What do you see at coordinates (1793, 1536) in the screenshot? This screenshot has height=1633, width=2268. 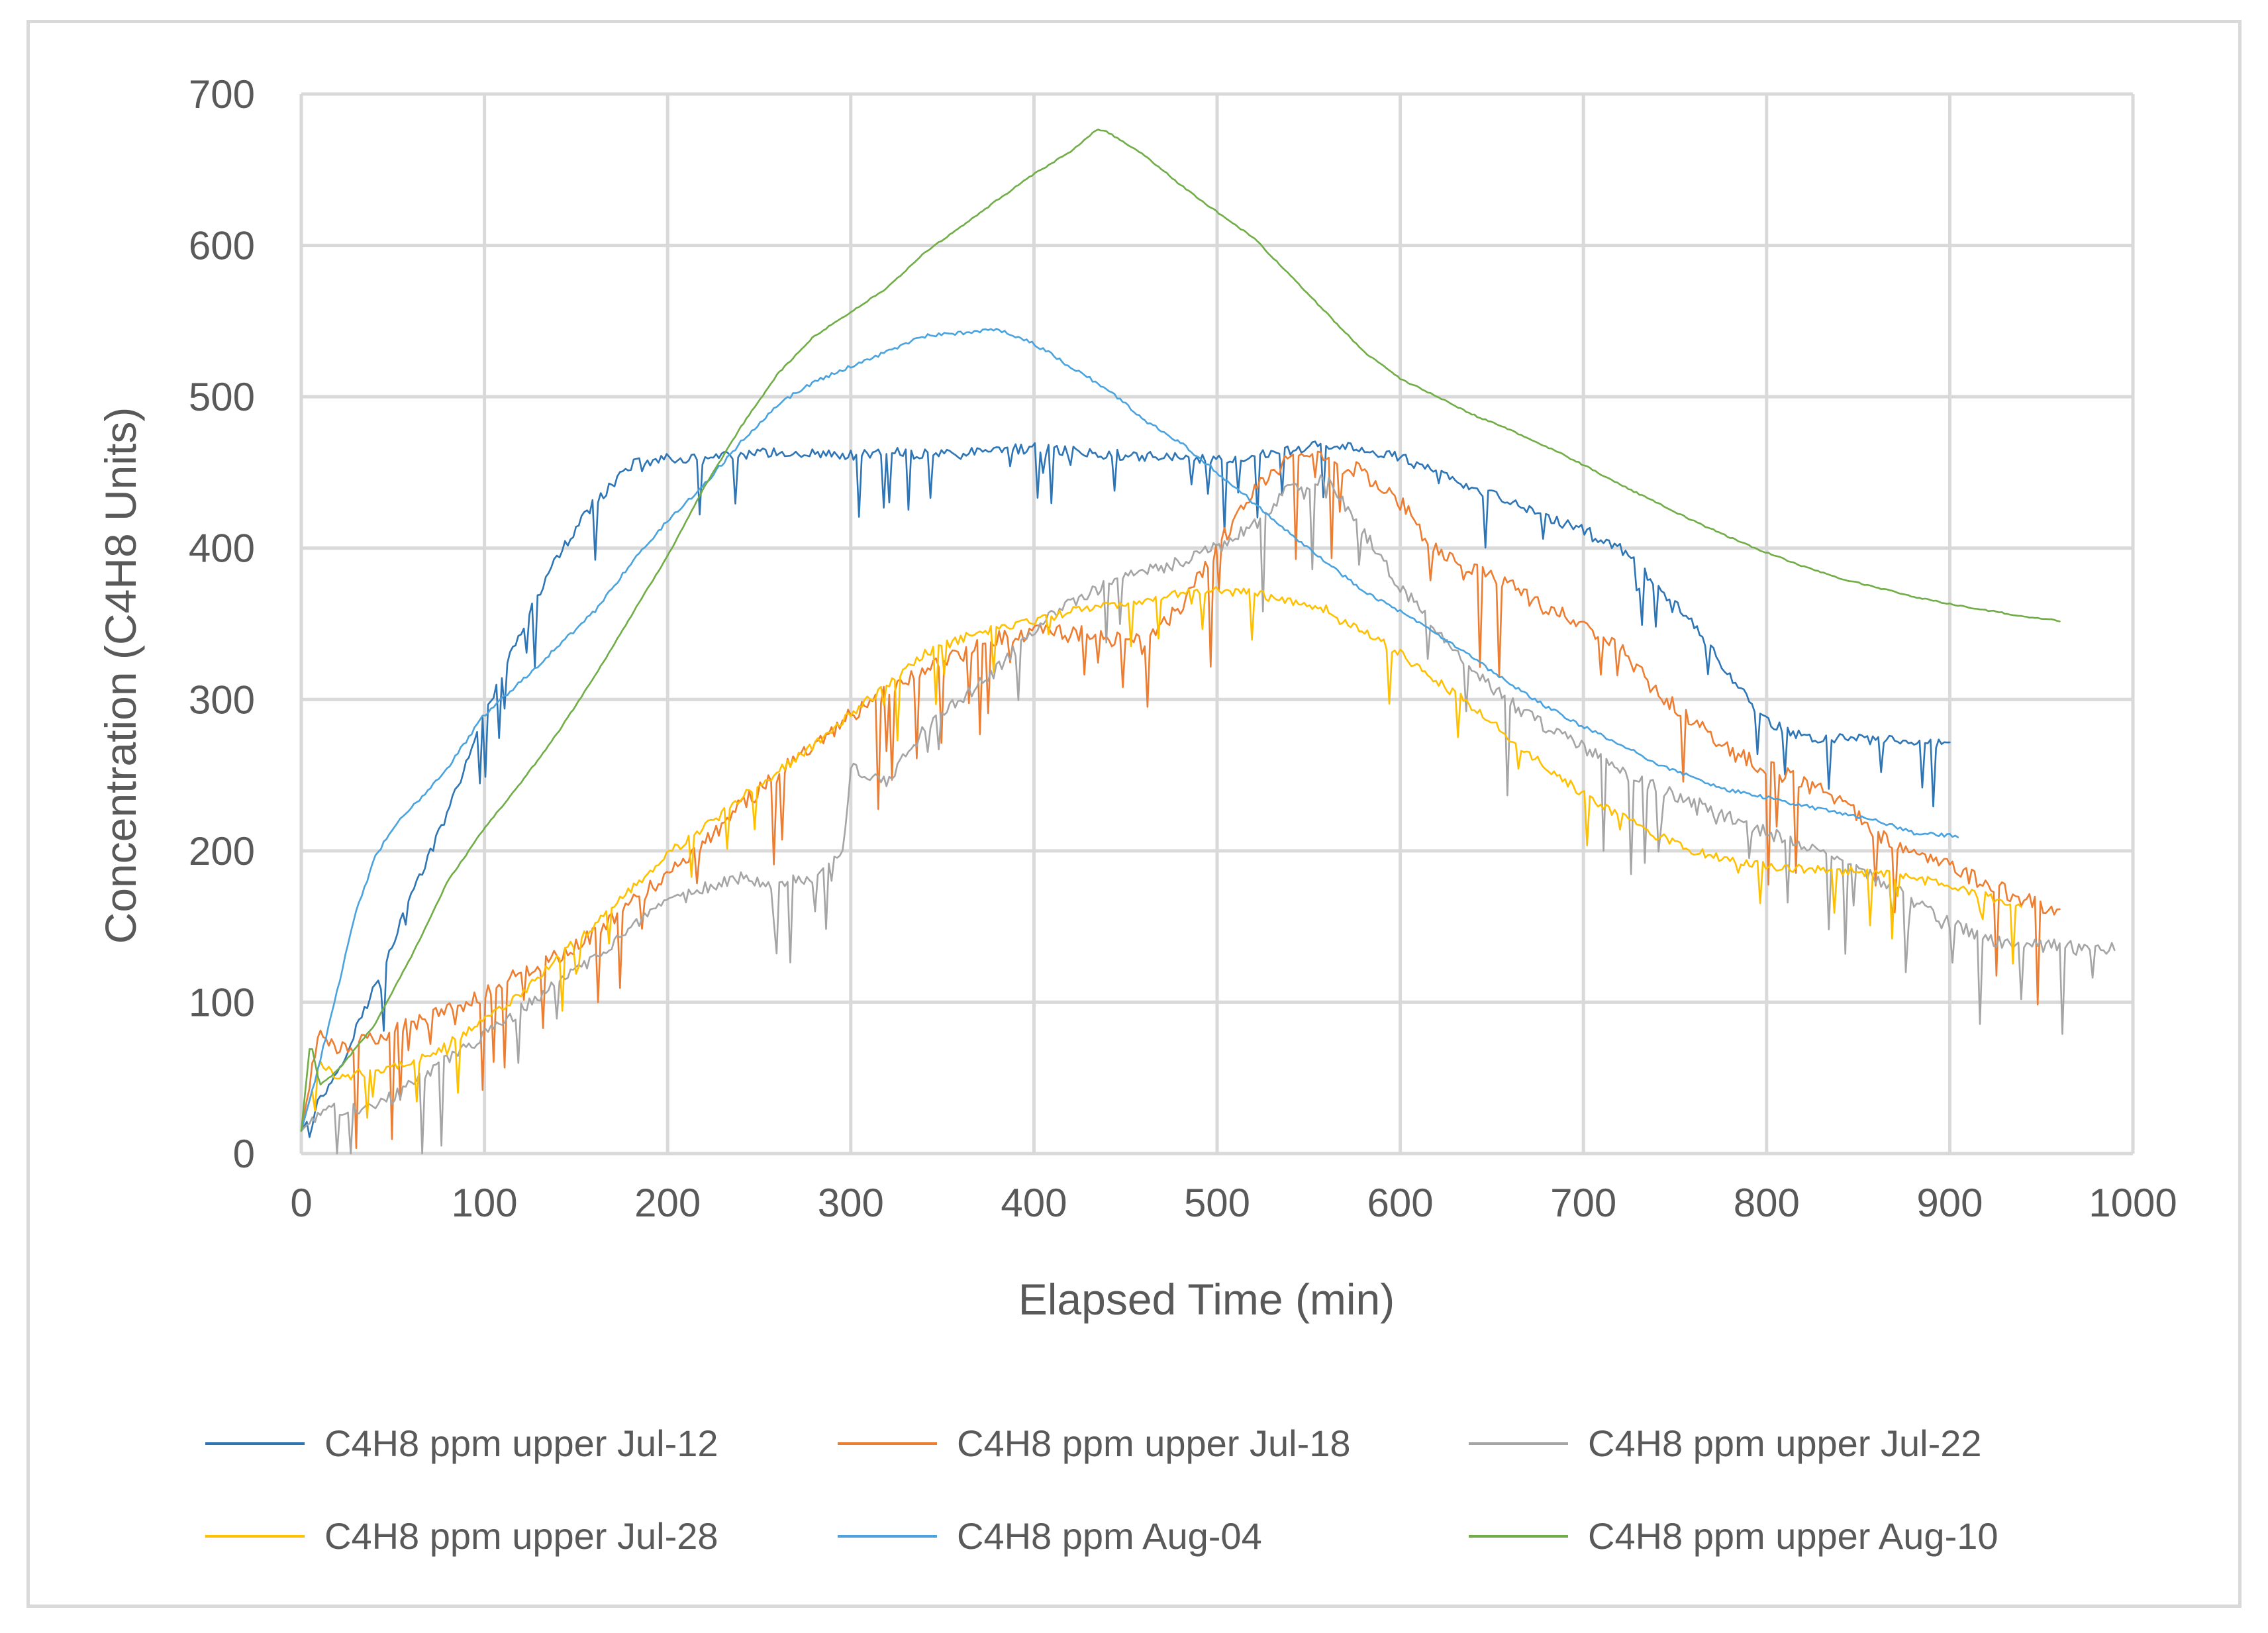 I see `legend-label-6: C4H8 ppm upper Aug-10` at bounding box center [1793, 1536].